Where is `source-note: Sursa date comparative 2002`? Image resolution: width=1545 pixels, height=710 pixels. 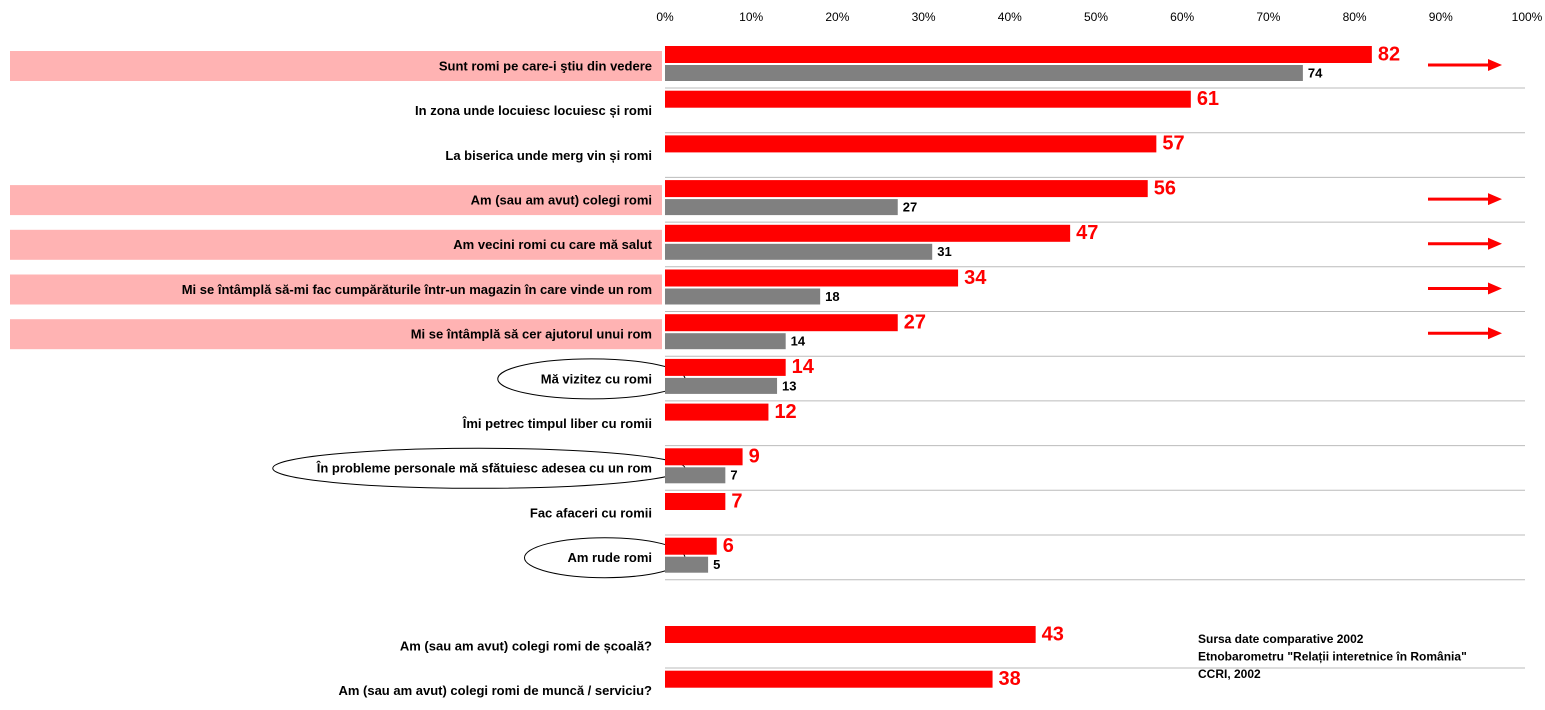
source-note: Sursa date comparative 2002 is located at coordinates (1281, 639).